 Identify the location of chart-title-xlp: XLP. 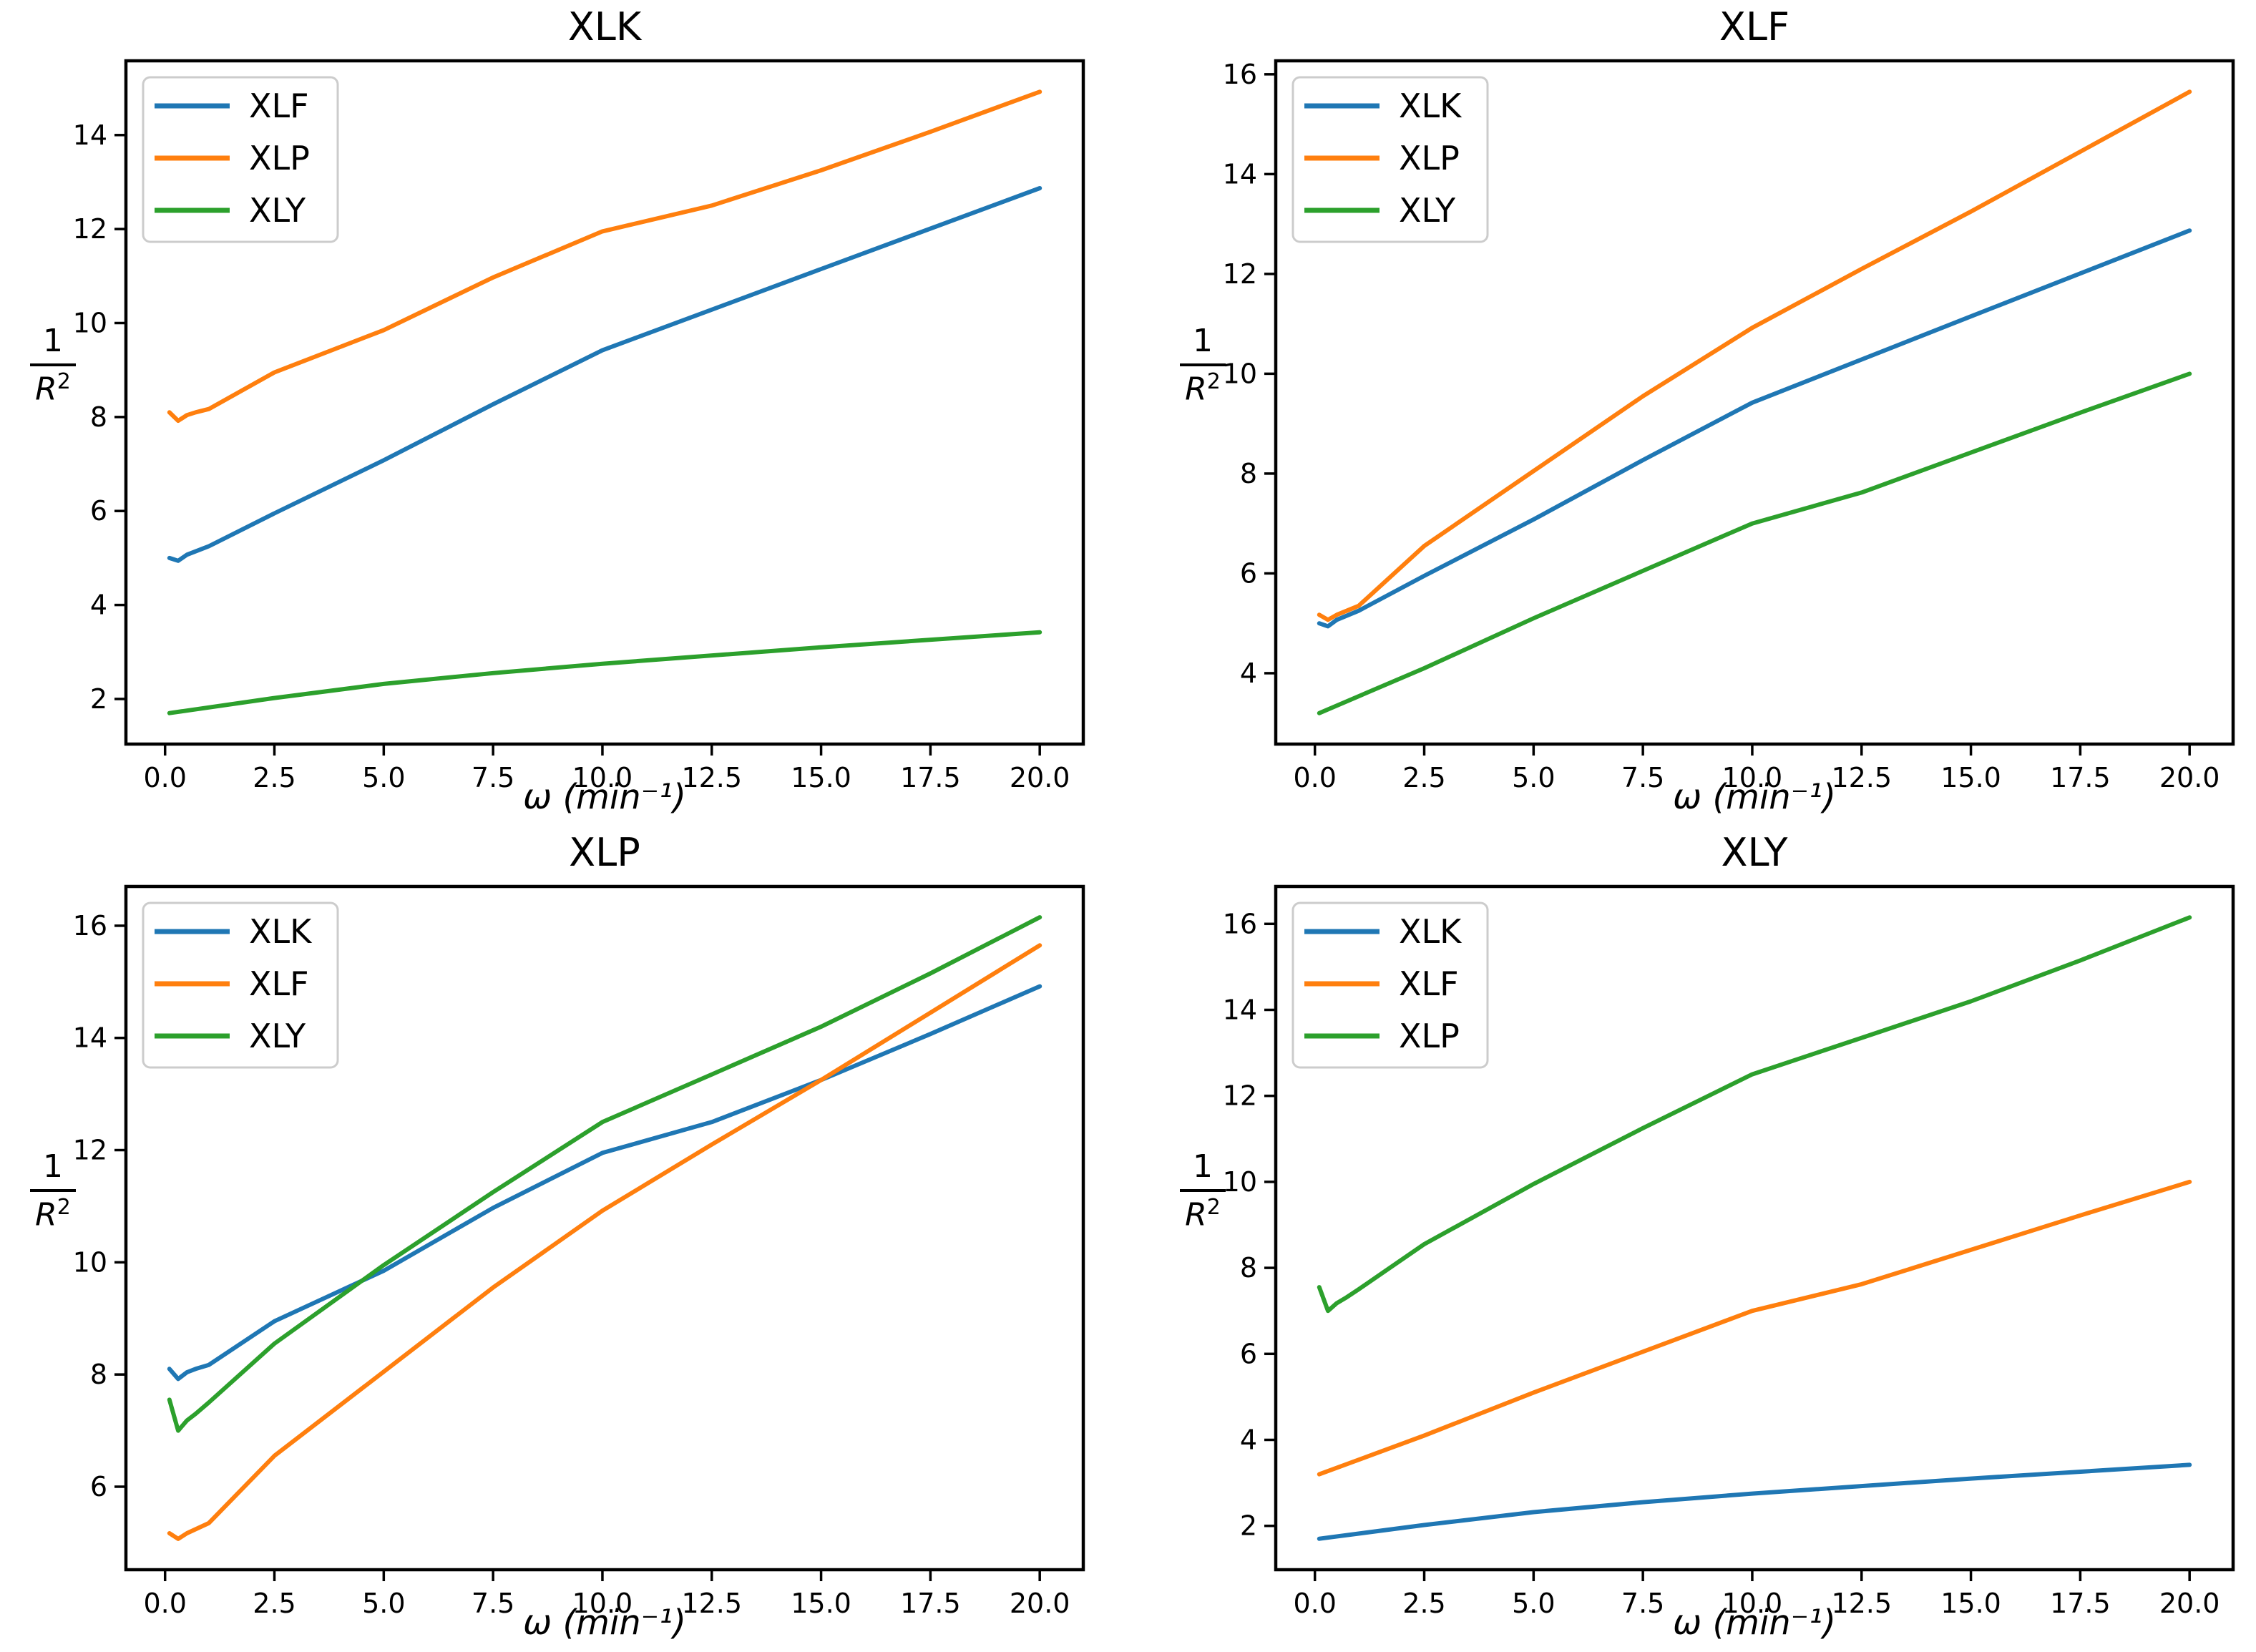
(604, 853).